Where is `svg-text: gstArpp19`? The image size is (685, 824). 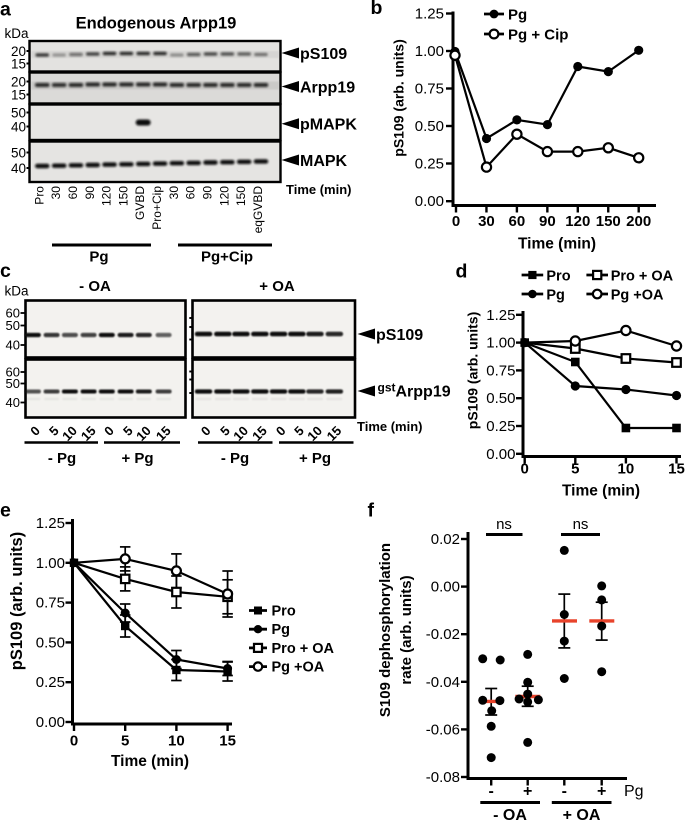 svg-text: gstArpp19 is located at coordinates (414, 391).